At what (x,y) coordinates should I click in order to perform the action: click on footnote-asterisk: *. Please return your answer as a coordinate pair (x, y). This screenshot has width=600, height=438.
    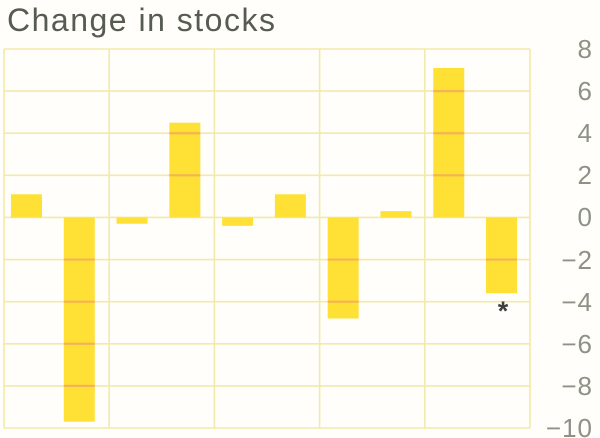
    Looking at the image, I should click on (503, 311).